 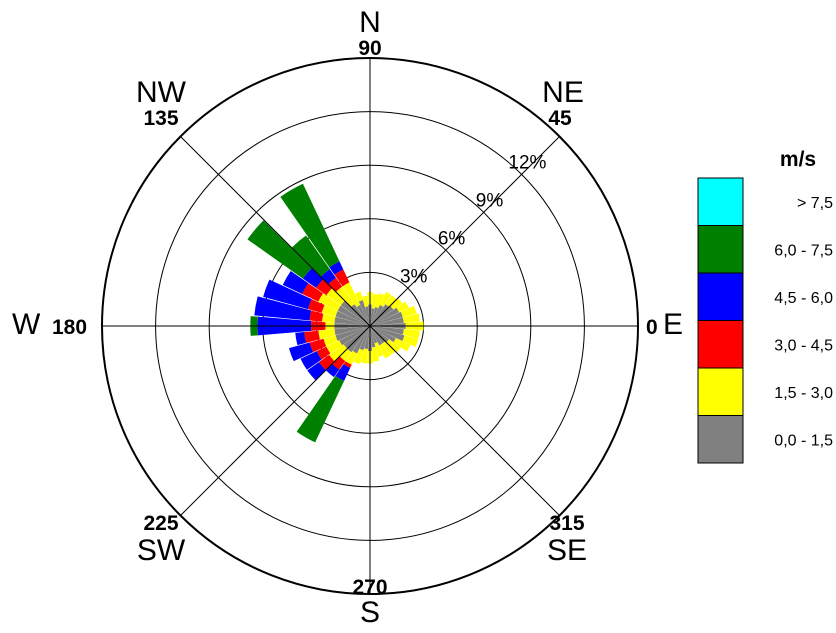 I want to click on direction-label-E: E, so click(x=673, y=324).